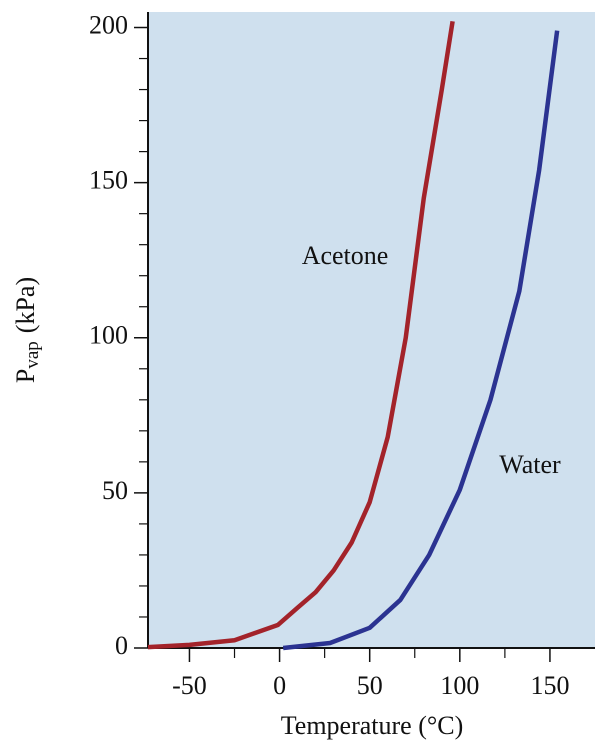 This screenshot has height=749, width=595. I want to click on series-label: Acetone, so click(345, 255).